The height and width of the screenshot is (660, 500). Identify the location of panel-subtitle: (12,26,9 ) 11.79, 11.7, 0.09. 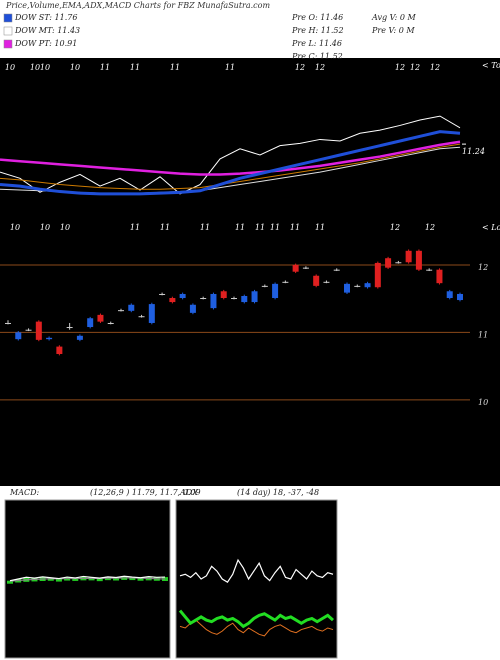
(145, 492).